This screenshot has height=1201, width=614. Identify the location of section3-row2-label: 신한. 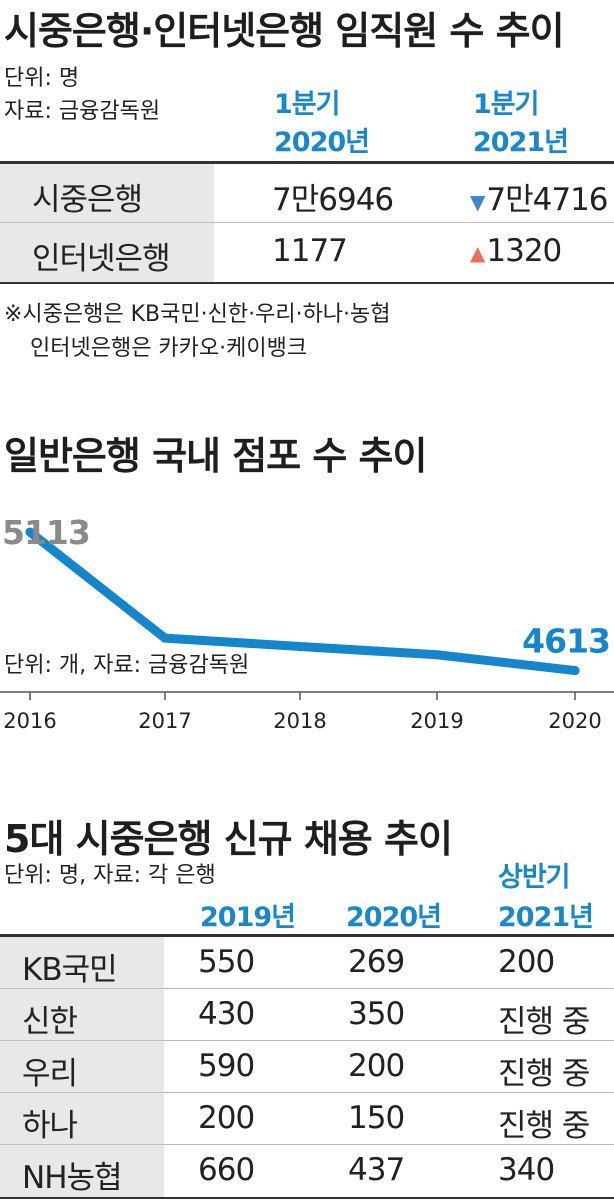
(50, 1022).